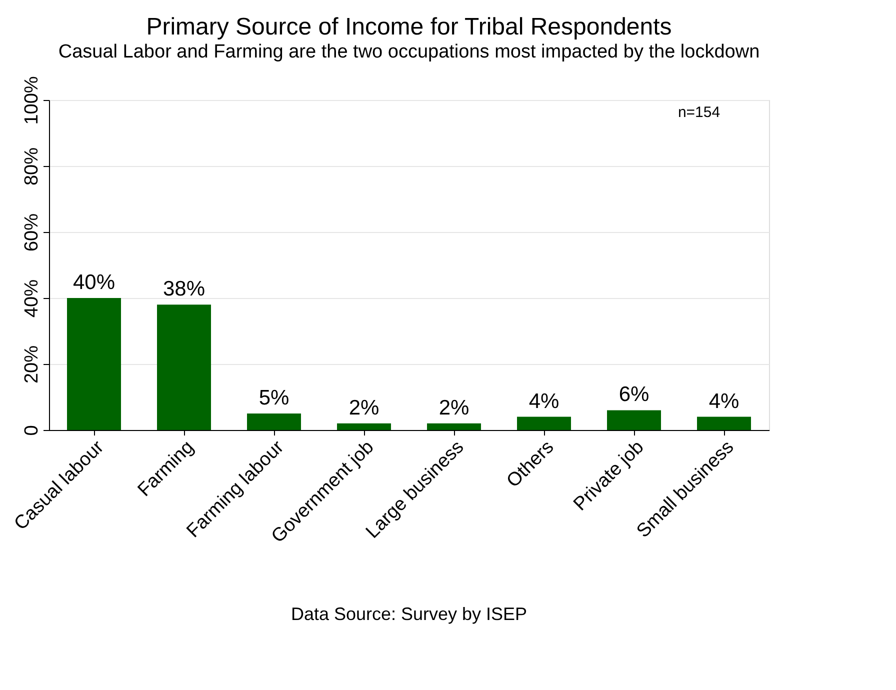 The width and height of the screenshot is (896, 690). What do you see at coordinates (634, 394) in the screenshot?
I see `data-label: 6%` at bounding box center [634, 394].